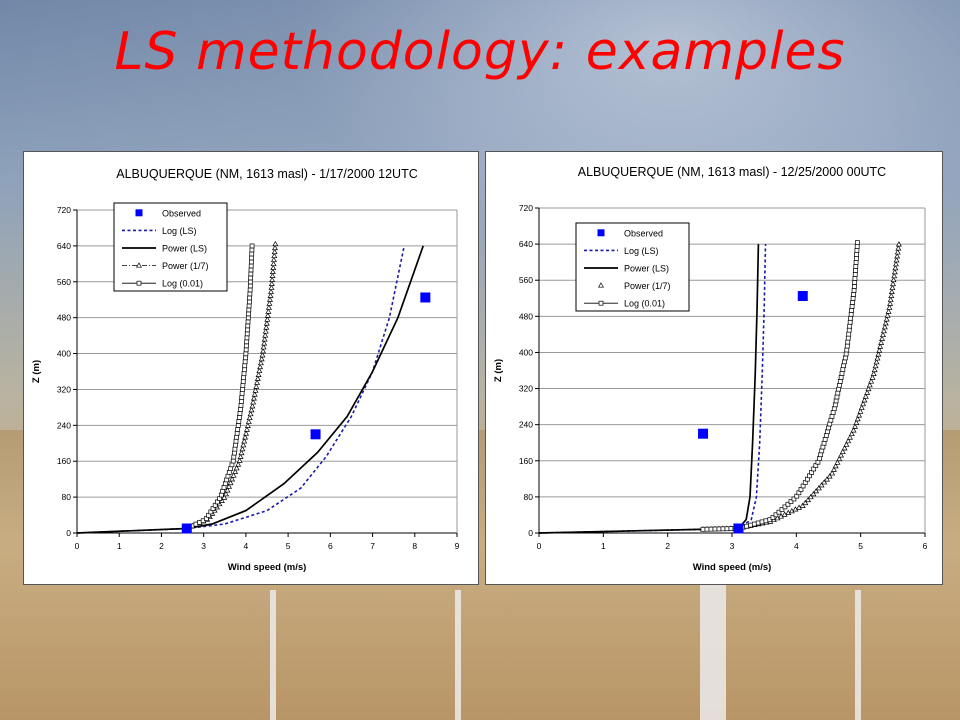 This screenshot has width=960, height=720. Describe the element at coordinates (203, 546) in the screenshot. I see `x-tick-label: 3` at that location.